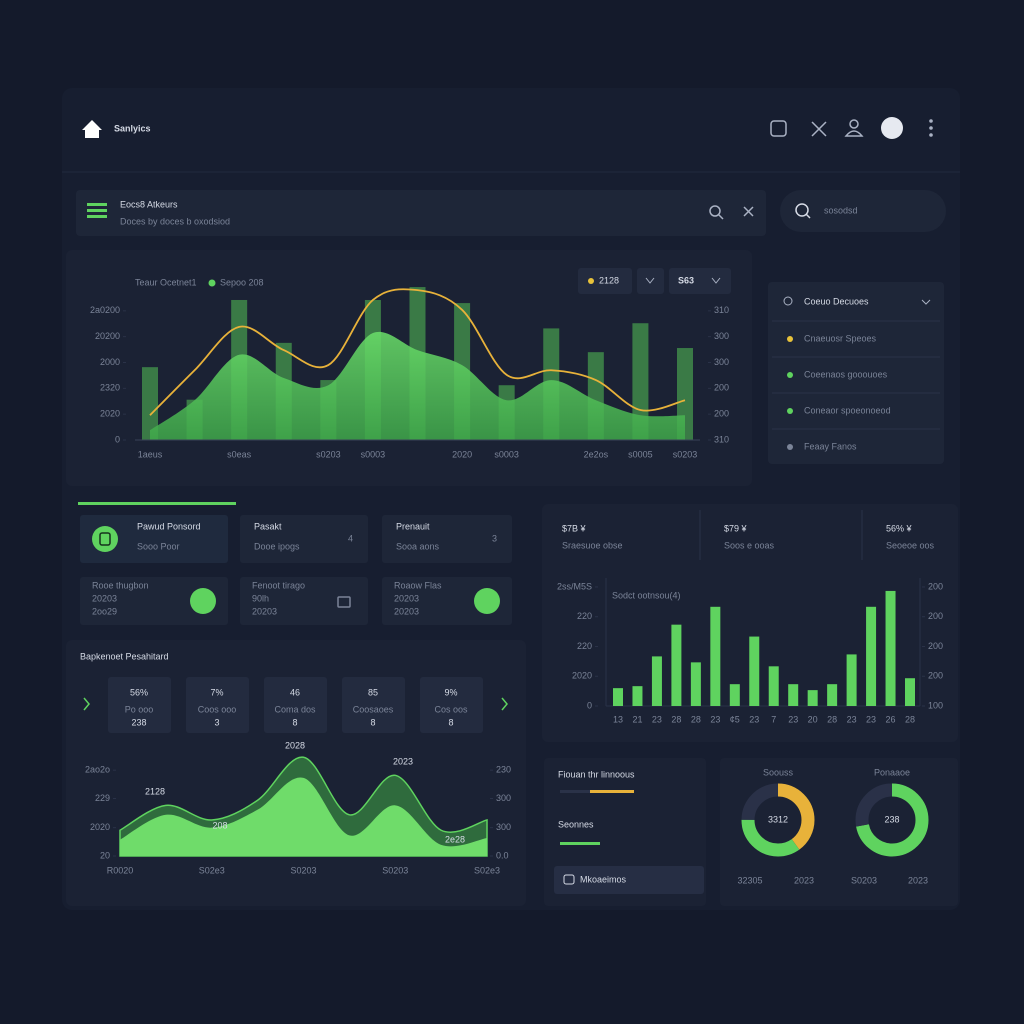 Image resolution: width=1024 pixels, height=1024 pixels. I want to click on y-tick-label: 2000, so click(110, 362).